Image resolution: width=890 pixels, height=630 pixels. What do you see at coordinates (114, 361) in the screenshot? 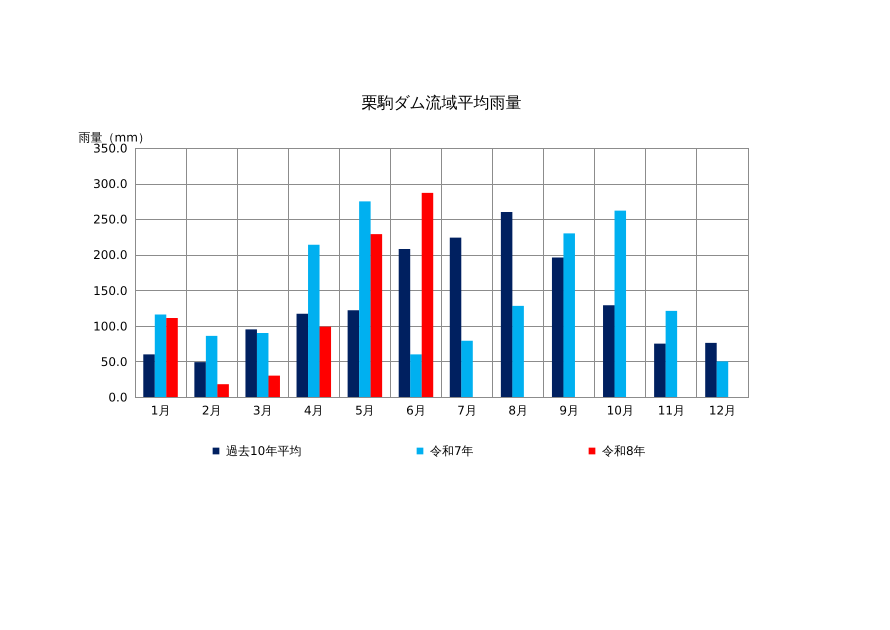
I see `y-tick-label: 50.0` at bounding box center [114, 361].